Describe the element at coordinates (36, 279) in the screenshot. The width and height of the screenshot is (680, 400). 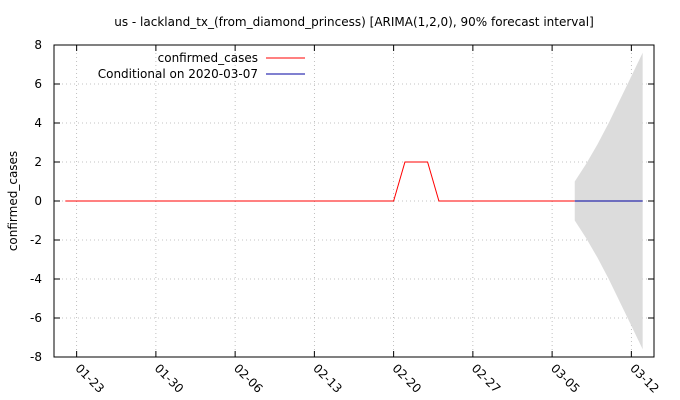
I see `y-tick-label: -4` at that location.